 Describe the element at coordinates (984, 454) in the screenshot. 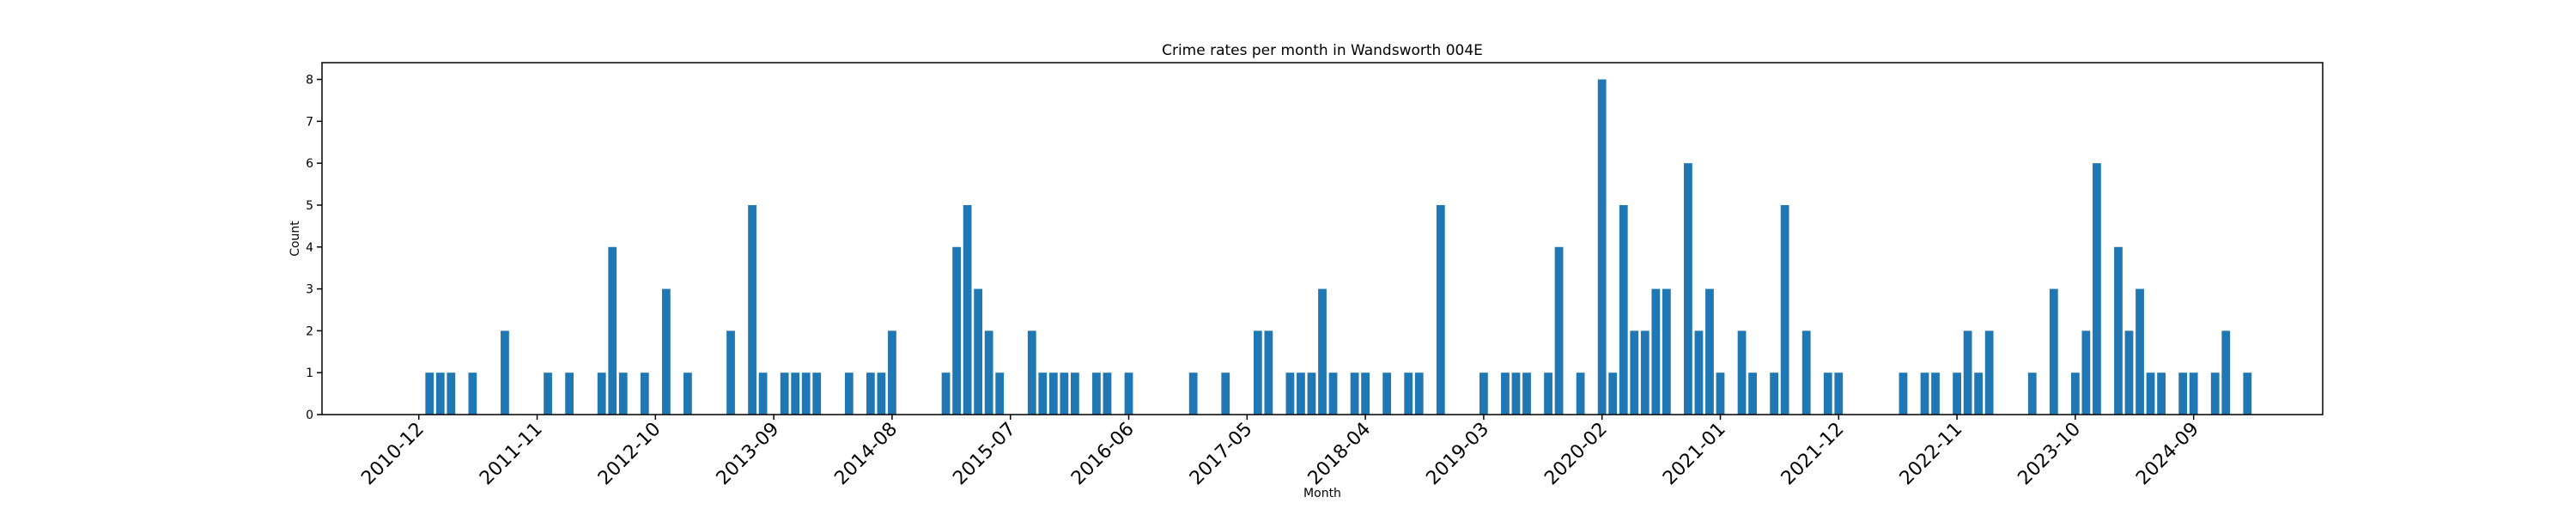

I see `x-tick-label: 2015-07` at that location.